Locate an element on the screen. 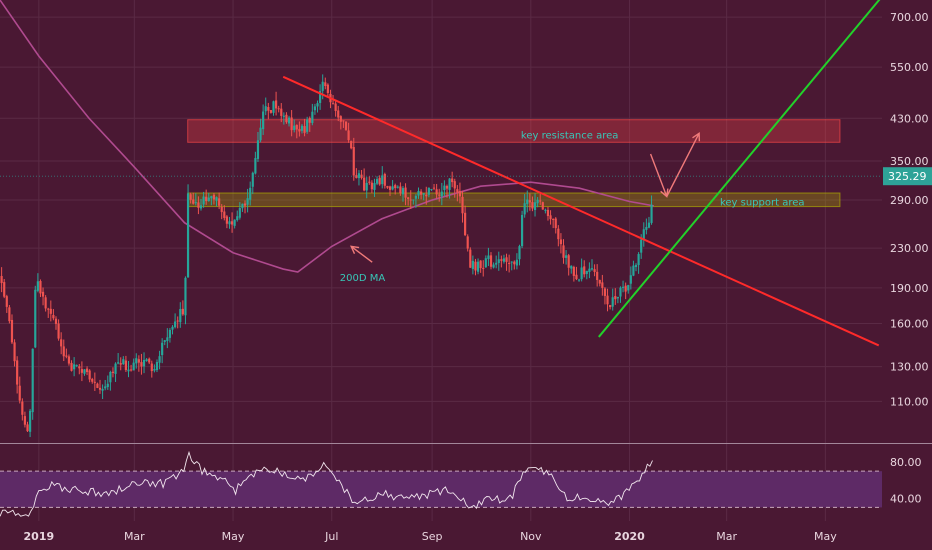  200D-MA-pointer-arrow-shaft is located at coordinates (361, 254).